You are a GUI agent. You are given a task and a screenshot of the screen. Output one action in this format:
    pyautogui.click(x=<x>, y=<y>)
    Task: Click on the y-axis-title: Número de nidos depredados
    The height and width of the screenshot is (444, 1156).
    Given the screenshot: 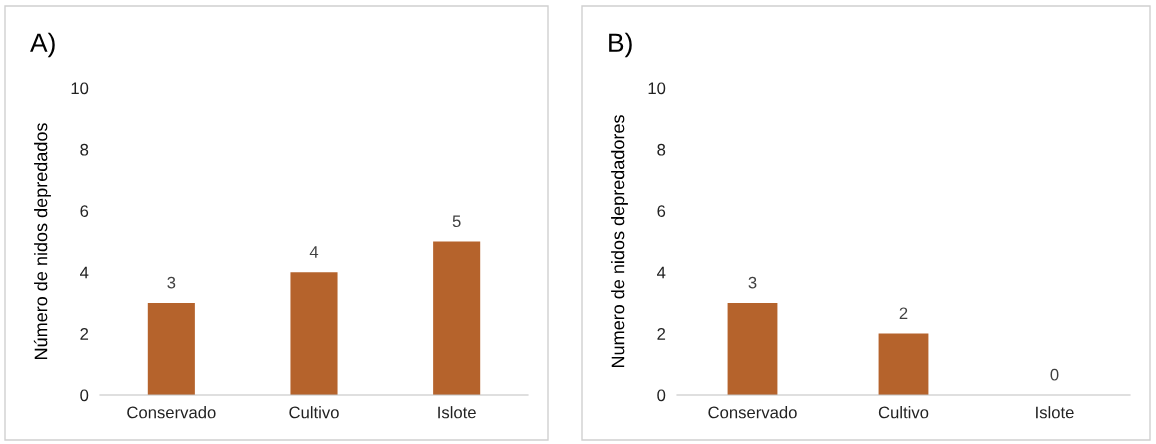 What is the action you would take?
    pyautogui.click(x=42, y=241)
    